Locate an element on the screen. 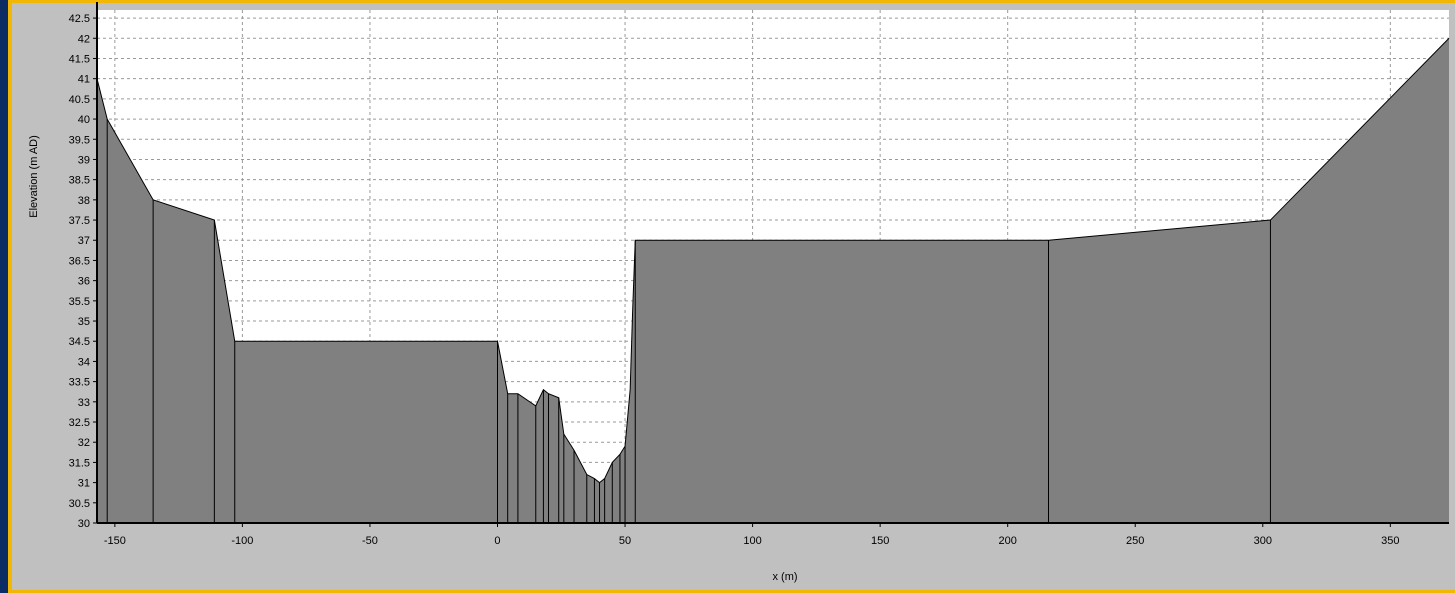 This screenshot has width=1455, height=593. y-tick-label: 33.5 is located at coordinates (79, 383).